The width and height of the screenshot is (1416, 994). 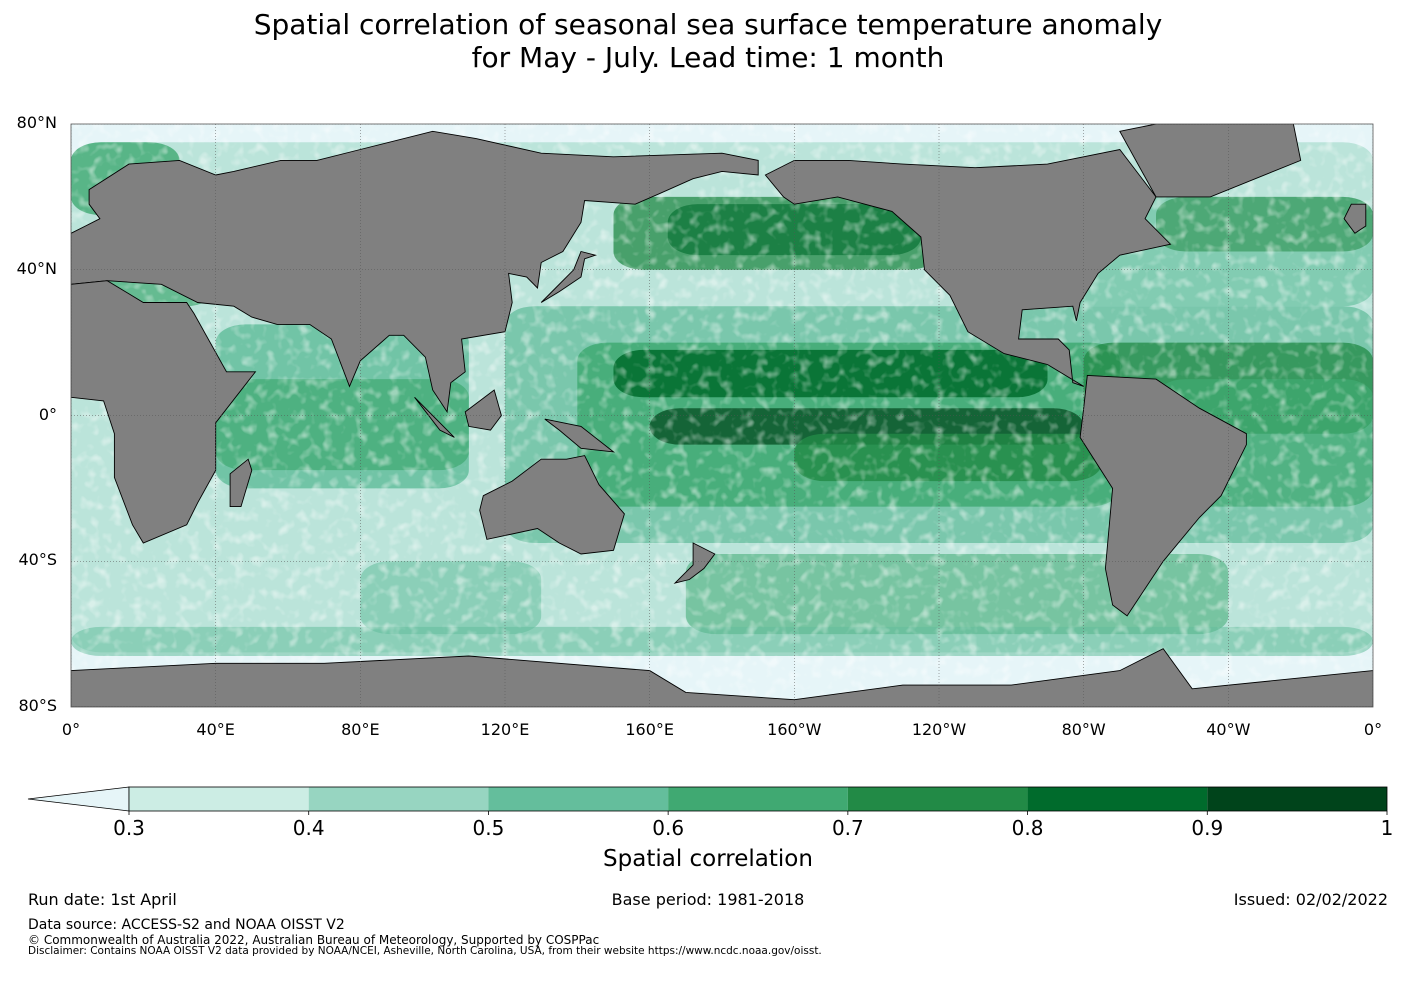 What do you see at coordinates (708, 899) in the screenshot?
I see `base-period: Base period: 1981-2018` at bounding box center [708, 899].